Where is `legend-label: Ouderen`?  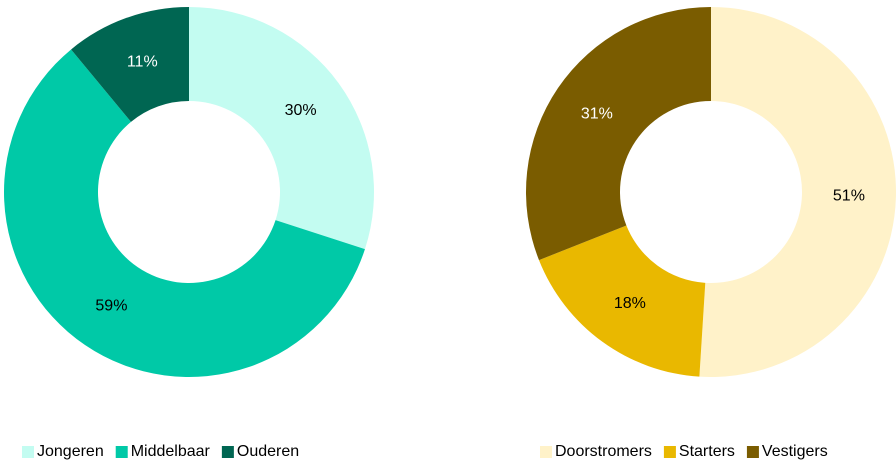
legend-label: Ouderen is located at coordinates (268, 451).